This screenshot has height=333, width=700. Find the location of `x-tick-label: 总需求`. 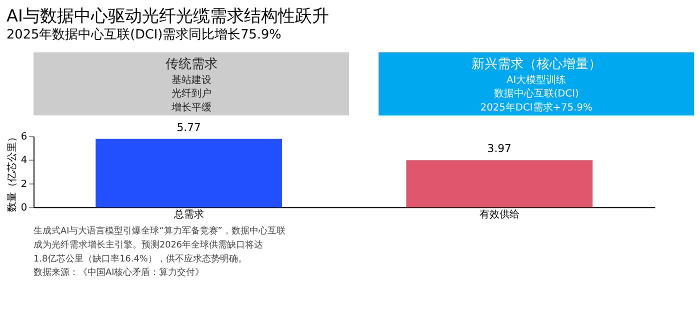

x-tick-label: 总需求 is located at coordinates (188, 214).